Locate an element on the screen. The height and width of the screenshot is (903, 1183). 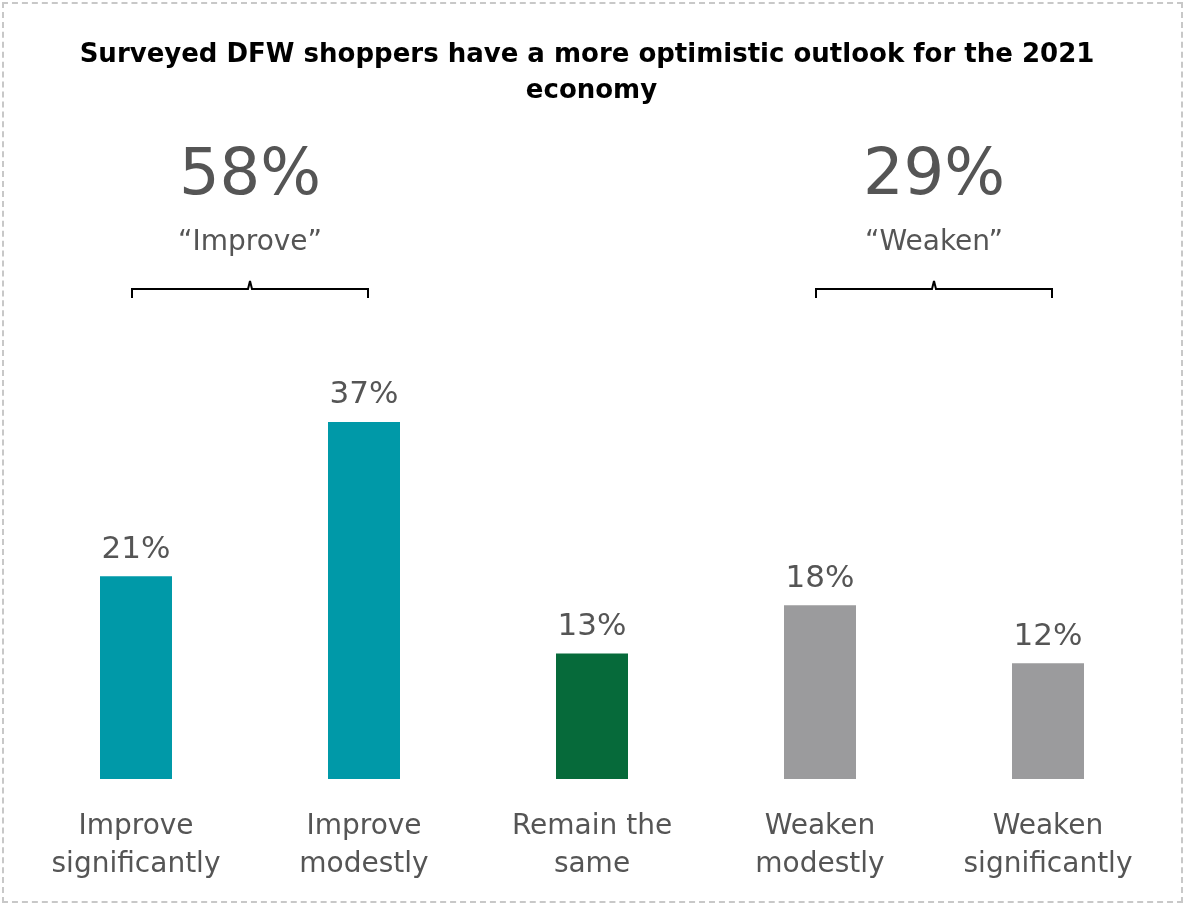
text: “Improve” is located at coordinates (250, 240).